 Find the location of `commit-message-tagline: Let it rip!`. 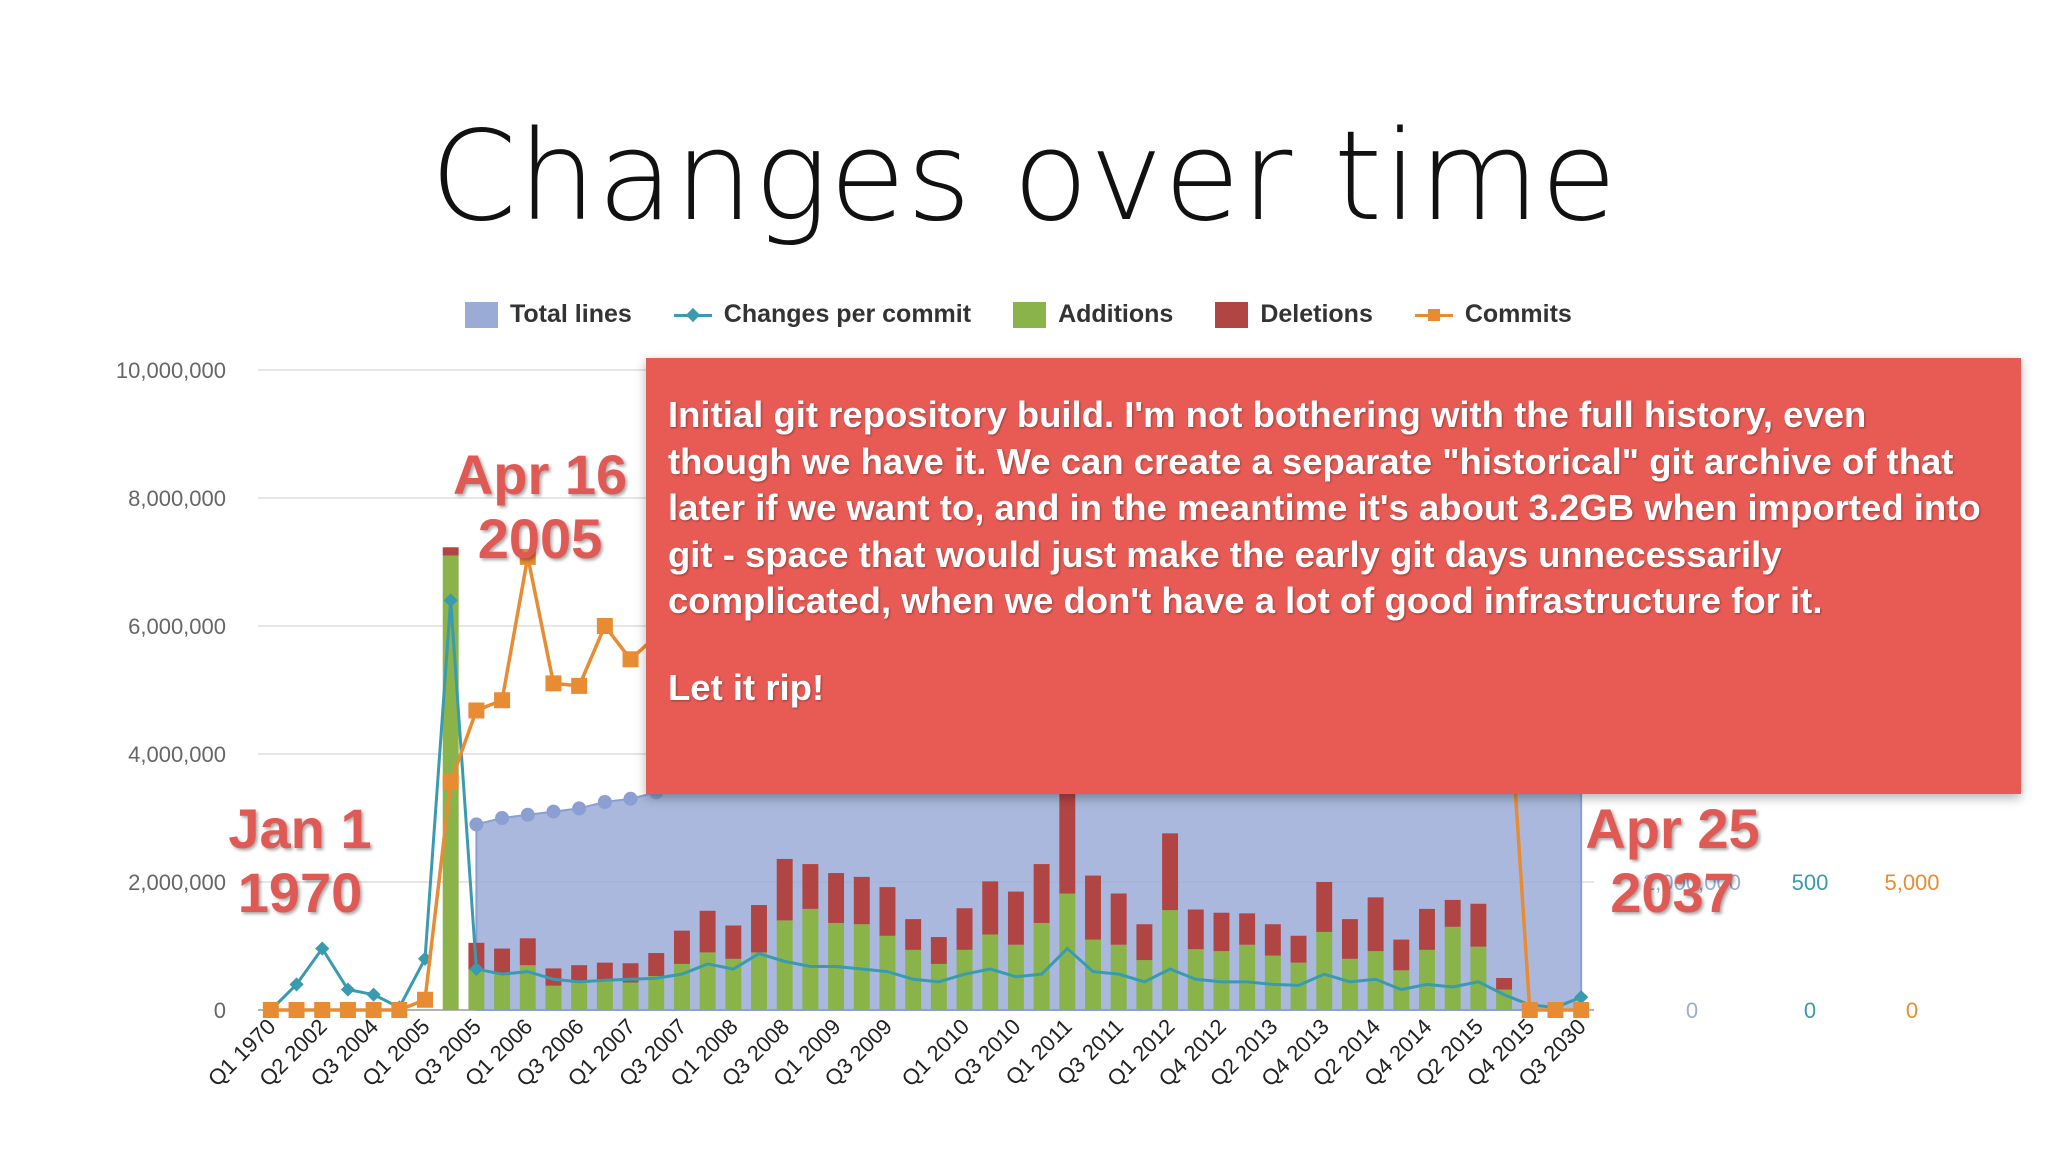

commit-message-tagline: Let it rip! is located at coordinates (746, 687).